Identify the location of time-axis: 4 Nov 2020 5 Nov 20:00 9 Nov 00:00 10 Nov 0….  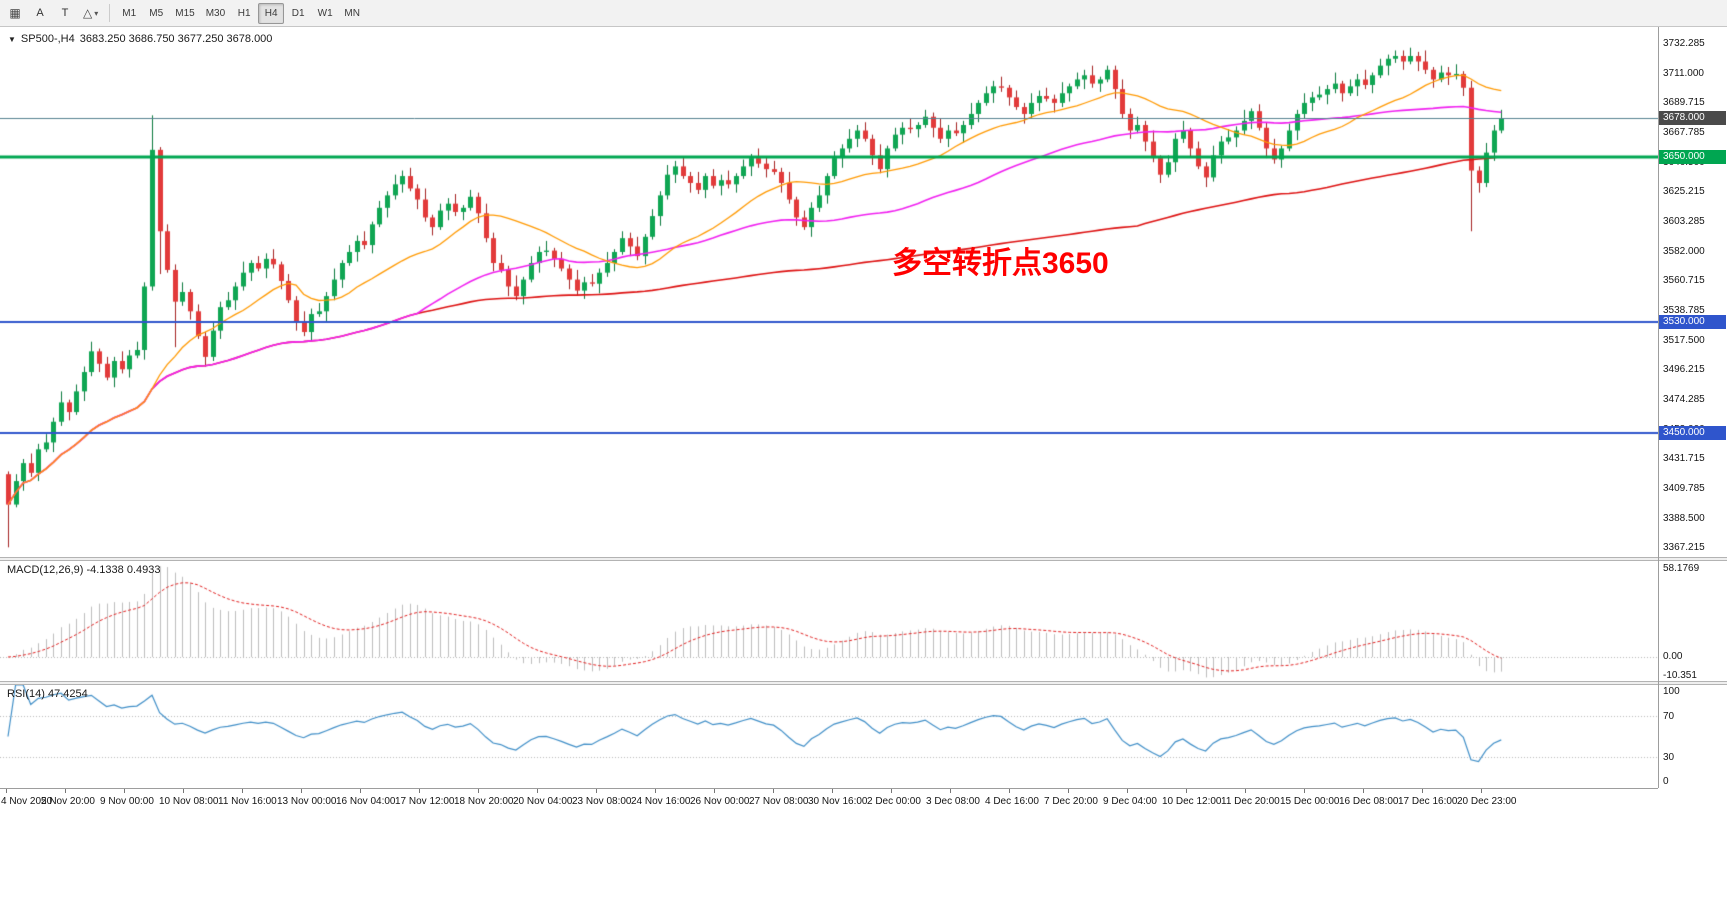
(829, 801).